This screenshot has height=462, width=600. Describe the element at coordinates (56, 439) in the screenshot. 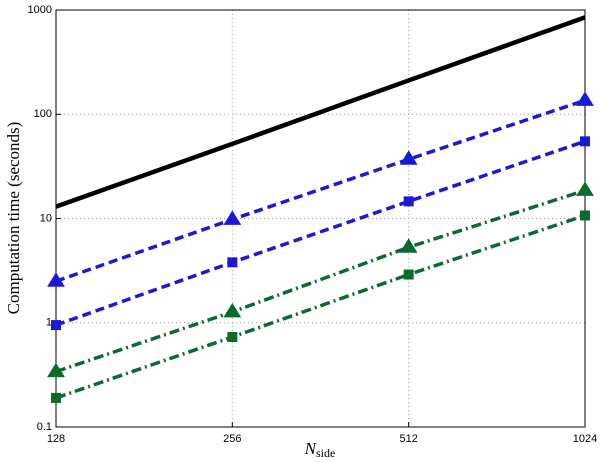

I see `x-tick-label: 128` at that location.